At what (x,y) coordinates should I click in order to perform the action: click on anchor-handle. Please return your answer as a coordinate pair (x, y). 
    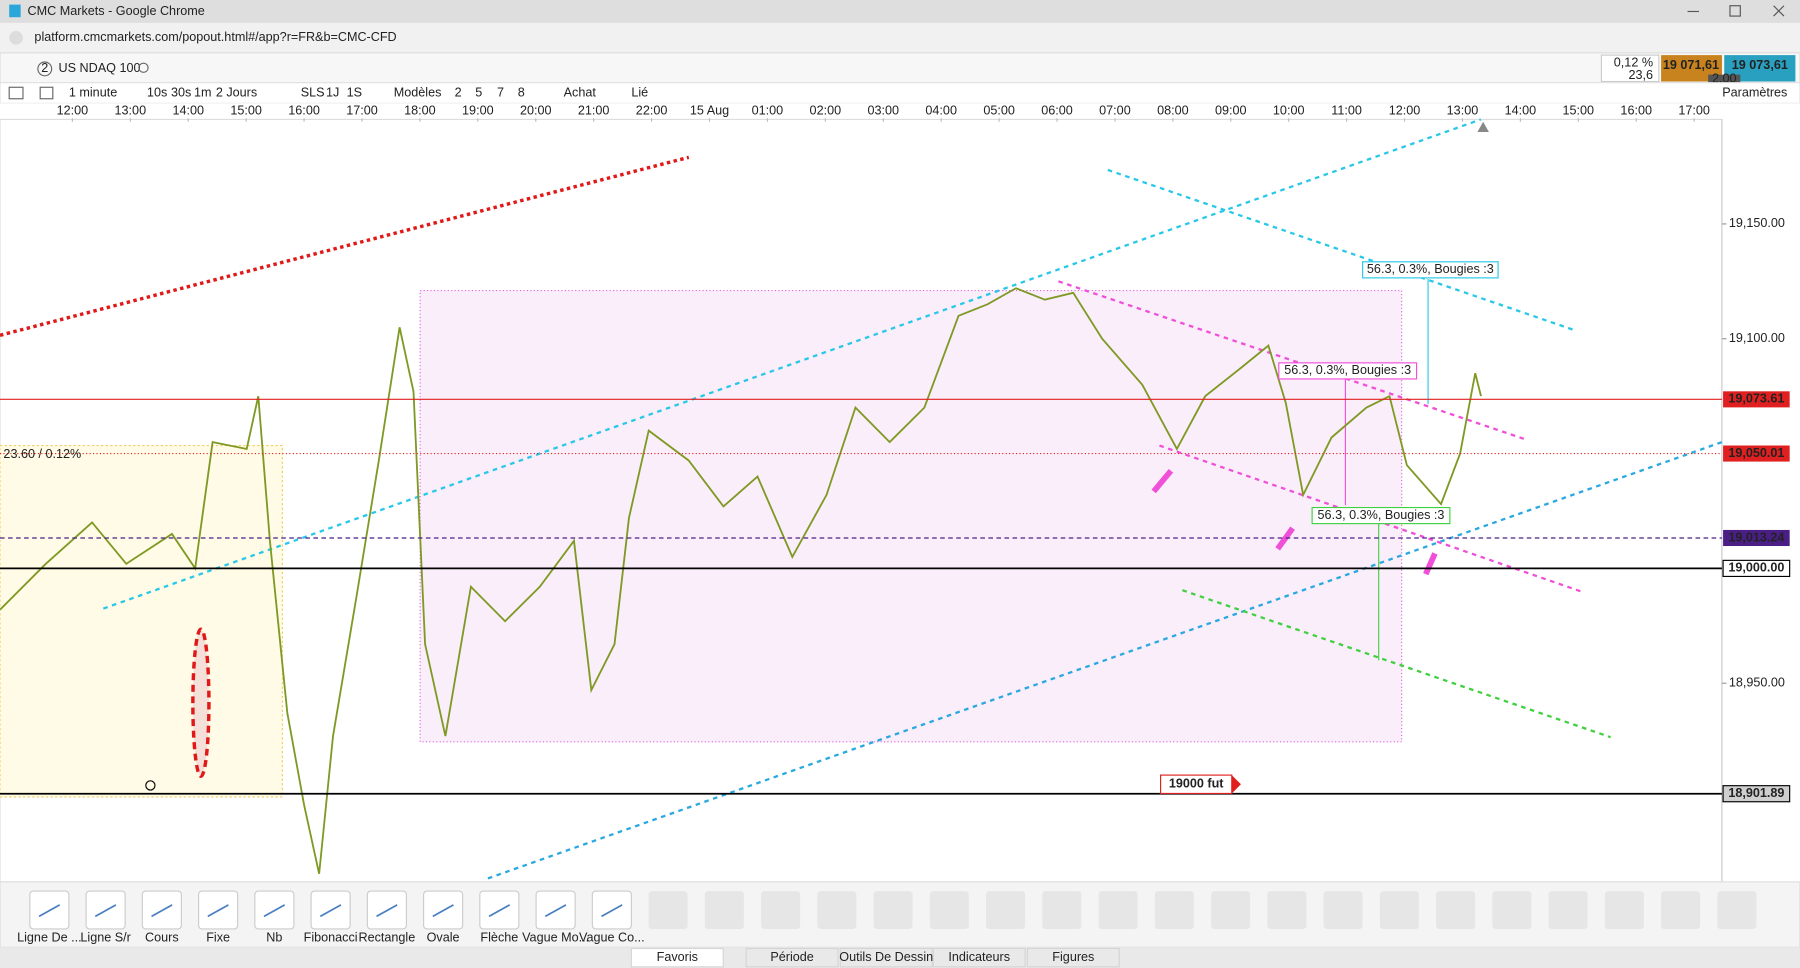
    Looking at the image, I should click on (150, 785).